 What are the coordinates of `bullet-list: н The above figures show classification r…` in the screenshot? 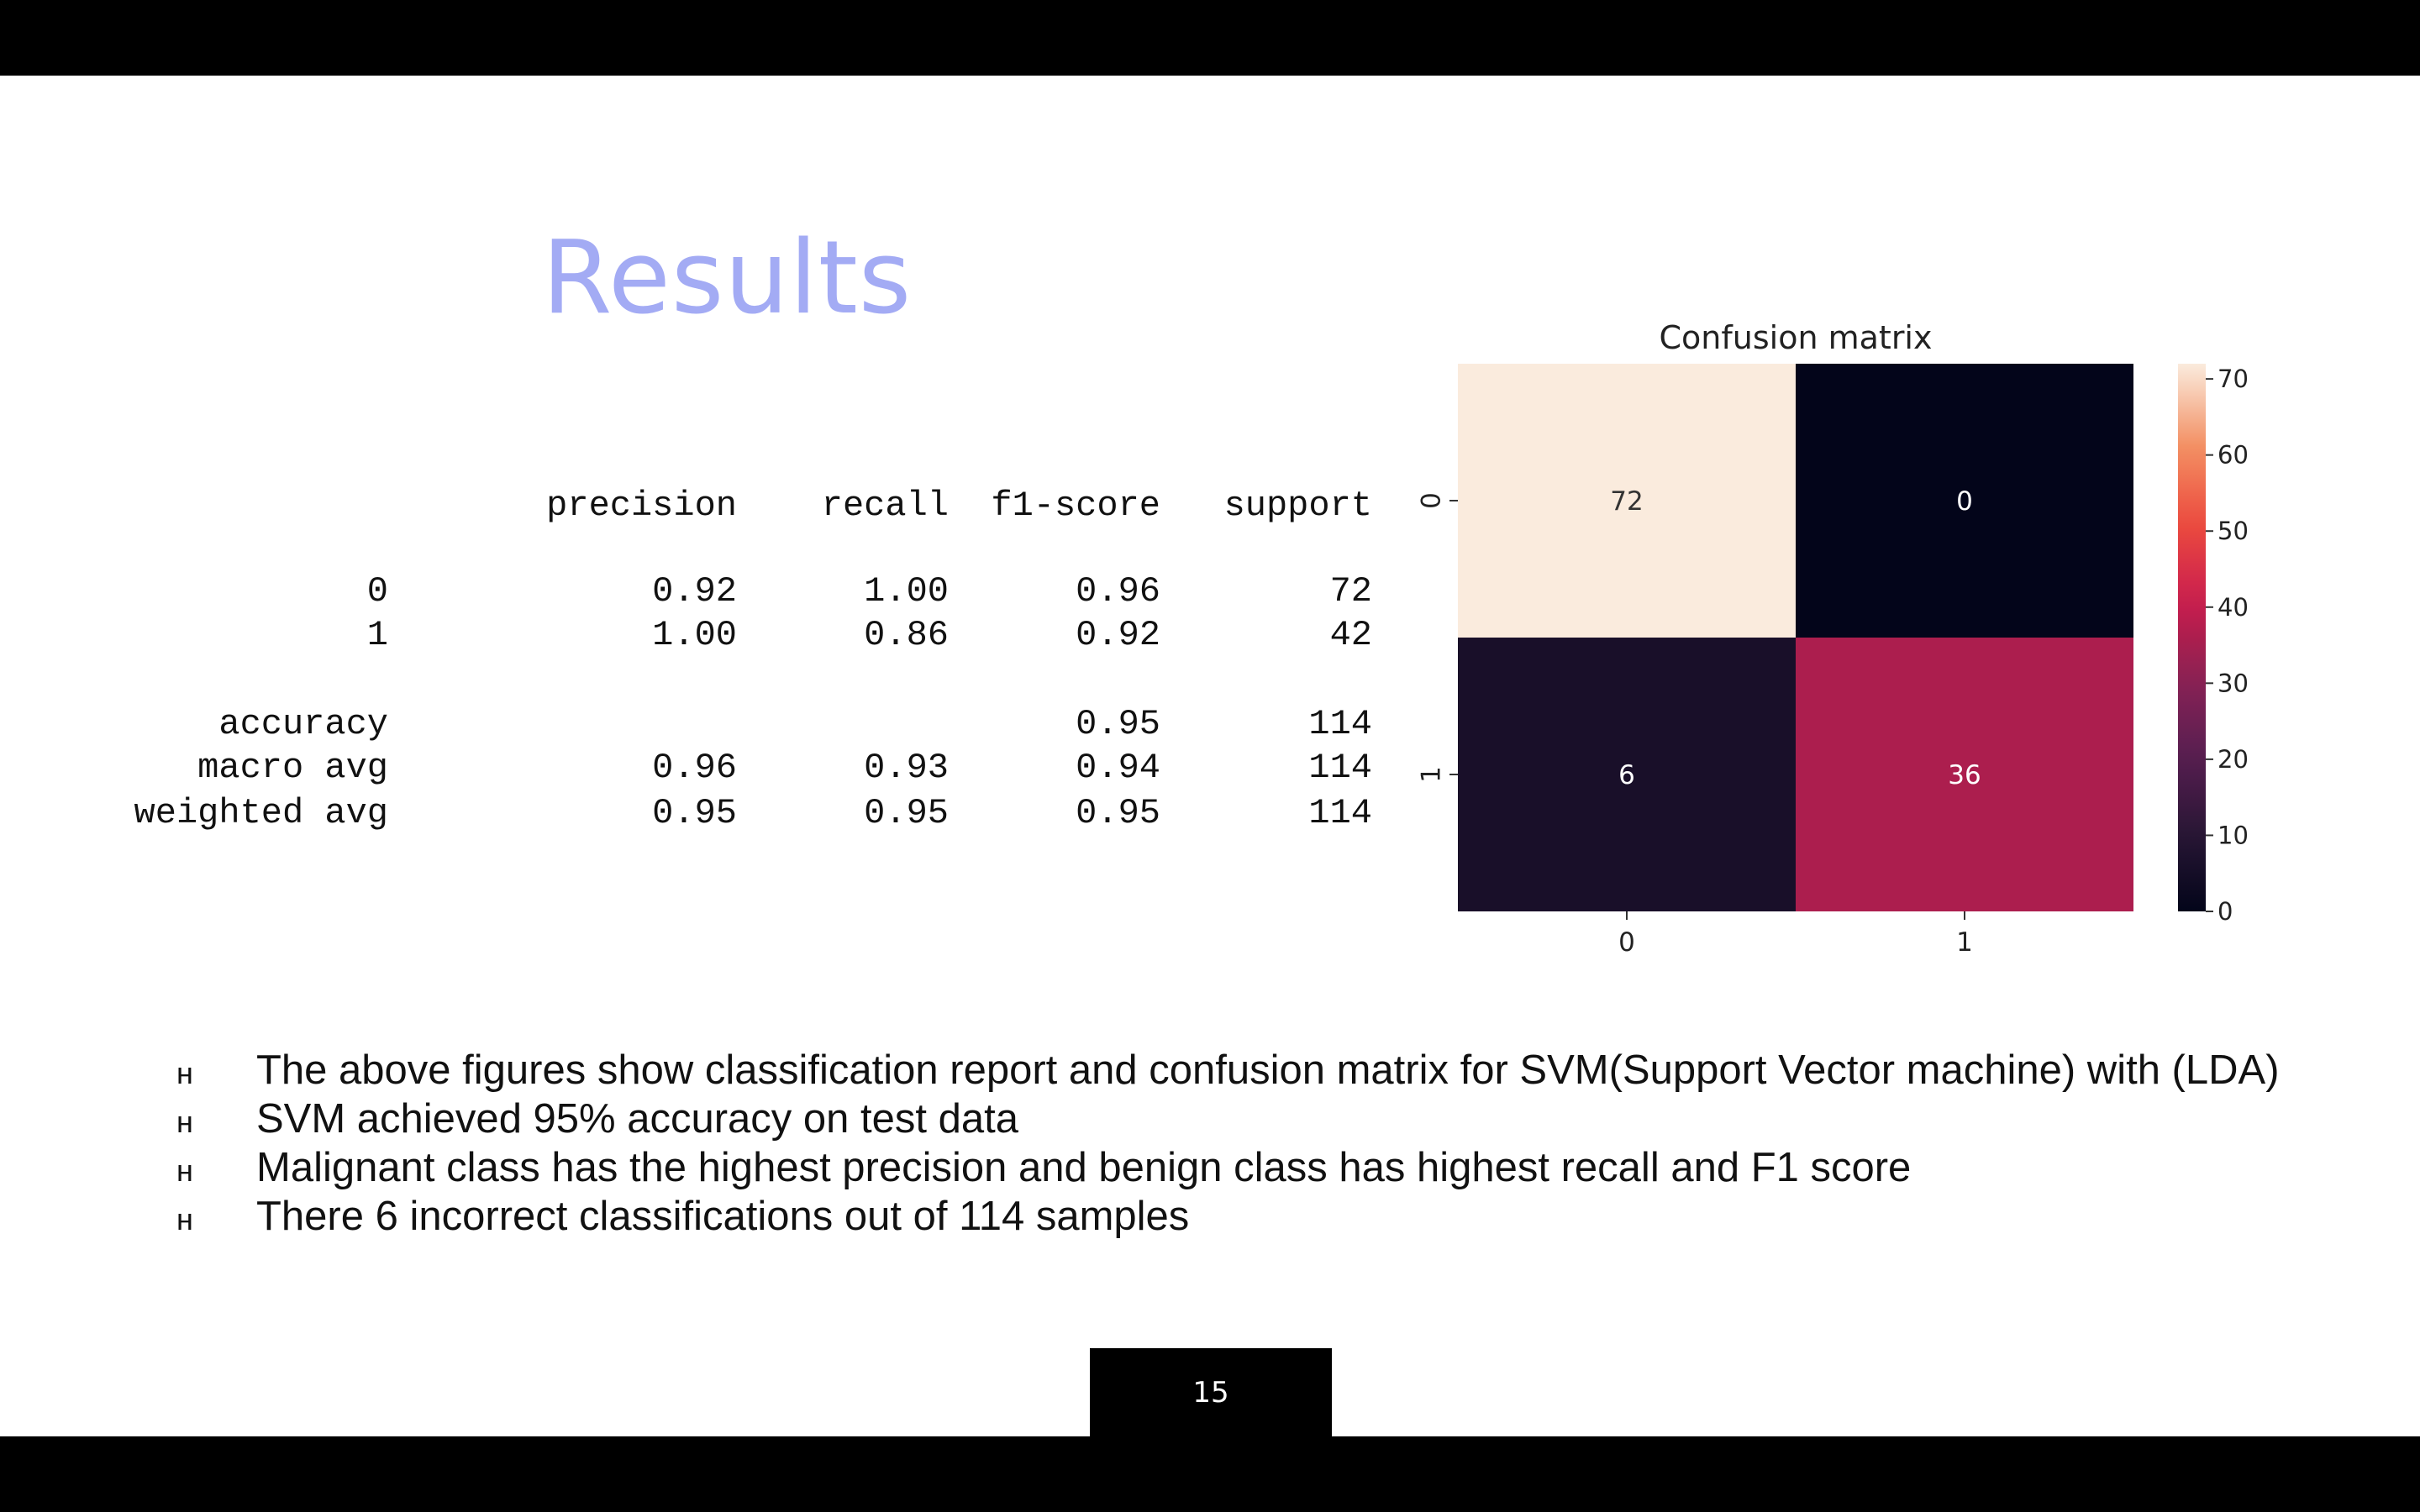 It's located at (1252, 1143).